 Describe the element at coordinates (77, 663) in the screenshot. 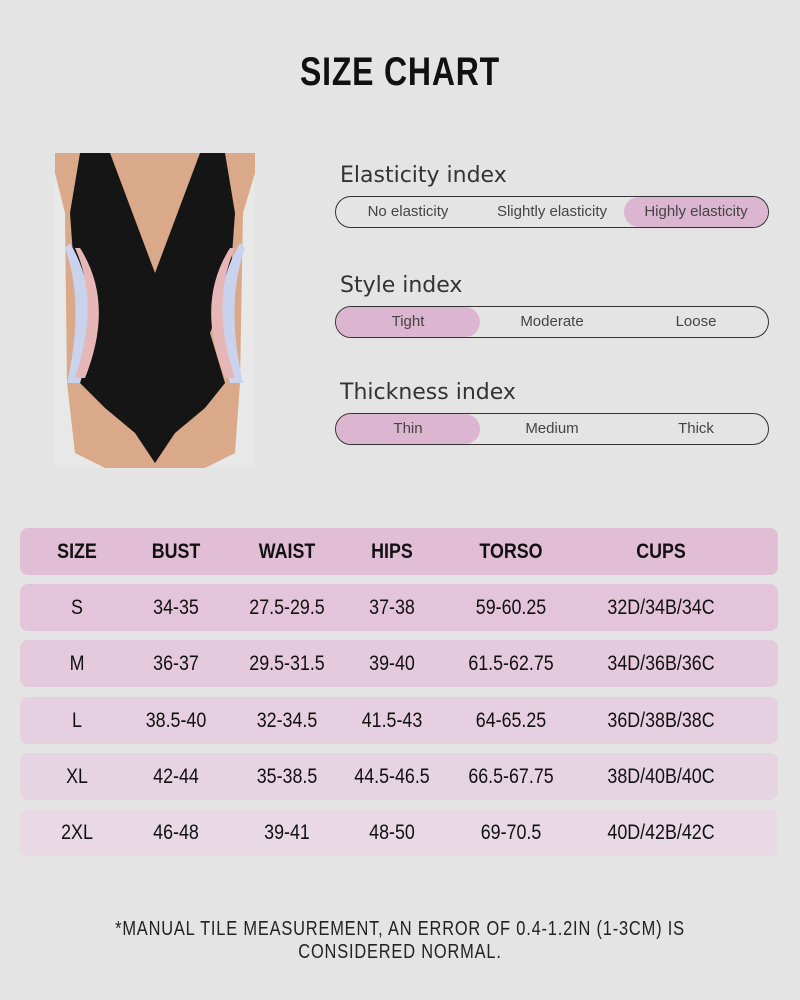

I see `table-cell: M` at that location.